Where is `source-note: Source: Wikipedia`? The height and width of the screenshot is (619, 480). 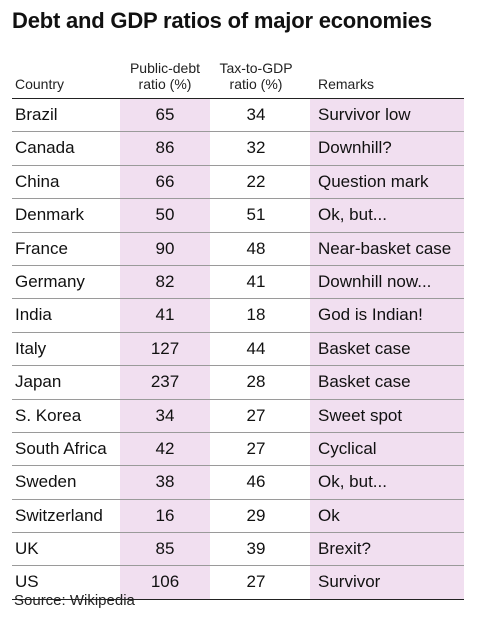
source-note: Source: Wikipedia is located at coordinates (74, 600).